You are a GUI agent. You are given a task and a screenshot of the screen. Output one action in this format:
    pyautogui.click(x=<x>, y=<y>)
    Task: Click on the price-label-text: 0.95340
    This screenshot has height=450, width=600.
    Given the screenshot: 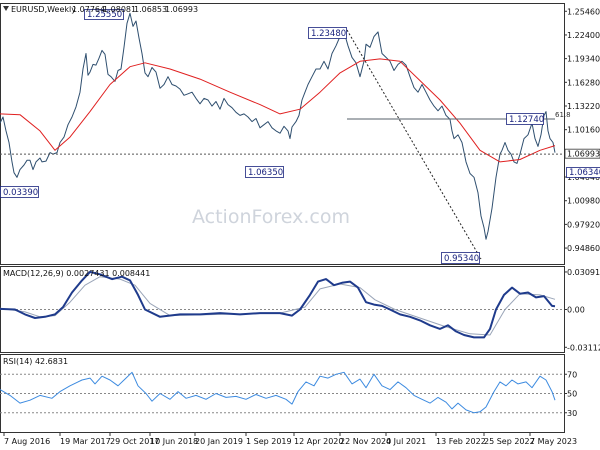 What is the action you would take?
    pyautogui.click(x=461, y=259)
    